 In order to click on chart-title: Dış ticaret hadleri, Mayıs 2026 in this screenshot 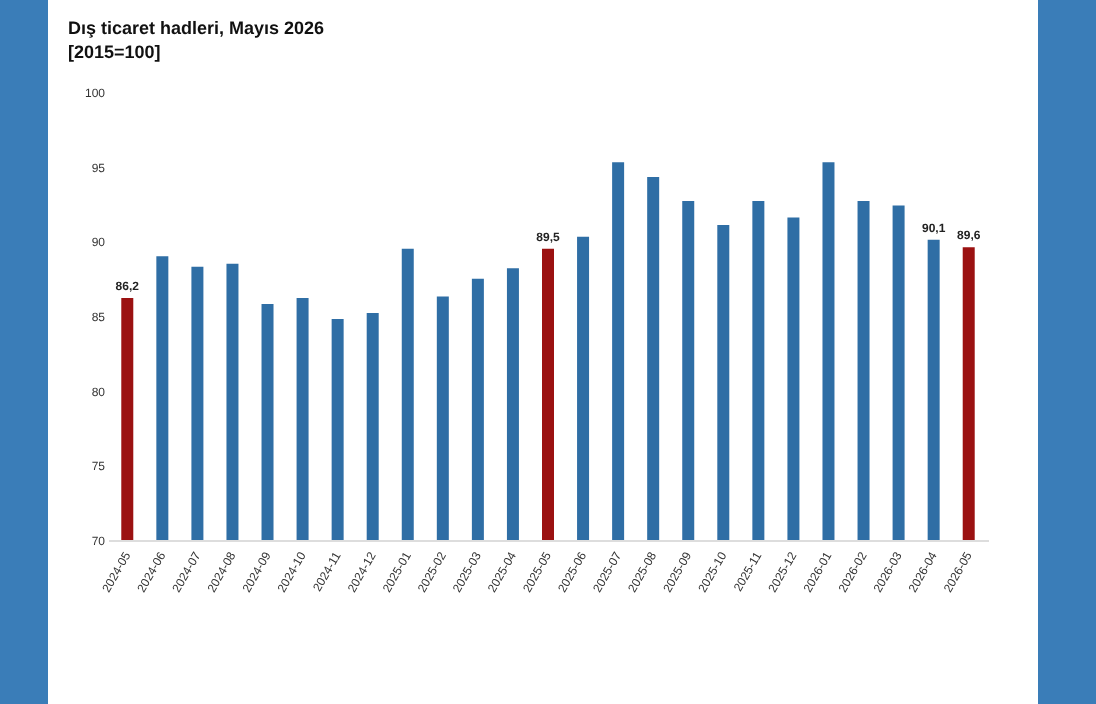, I will do `click(196, 28)`.